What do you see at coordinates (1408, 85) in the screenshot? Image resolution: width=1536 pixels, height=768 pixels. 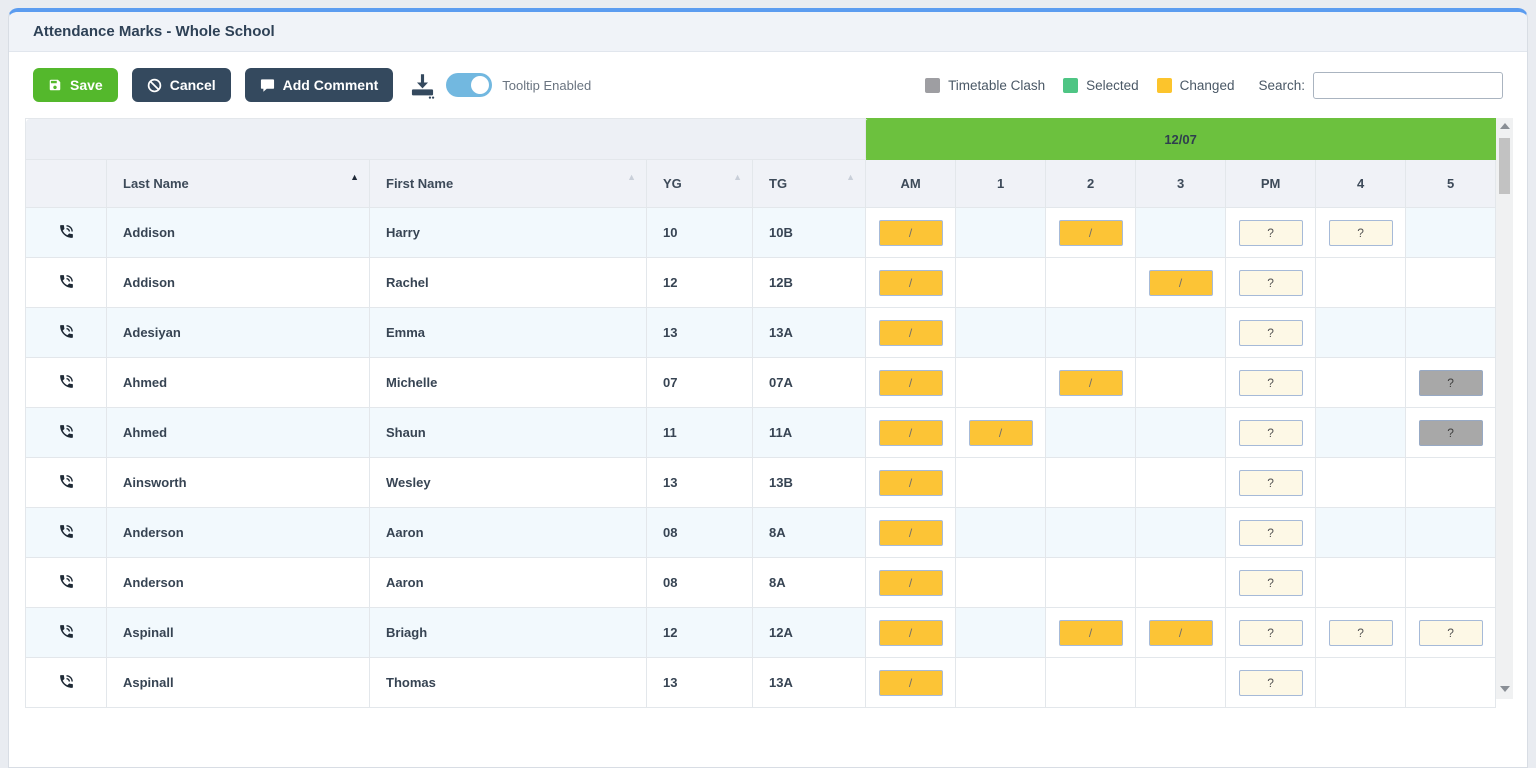 I see `search-input` at bounding box center [1408, 85].